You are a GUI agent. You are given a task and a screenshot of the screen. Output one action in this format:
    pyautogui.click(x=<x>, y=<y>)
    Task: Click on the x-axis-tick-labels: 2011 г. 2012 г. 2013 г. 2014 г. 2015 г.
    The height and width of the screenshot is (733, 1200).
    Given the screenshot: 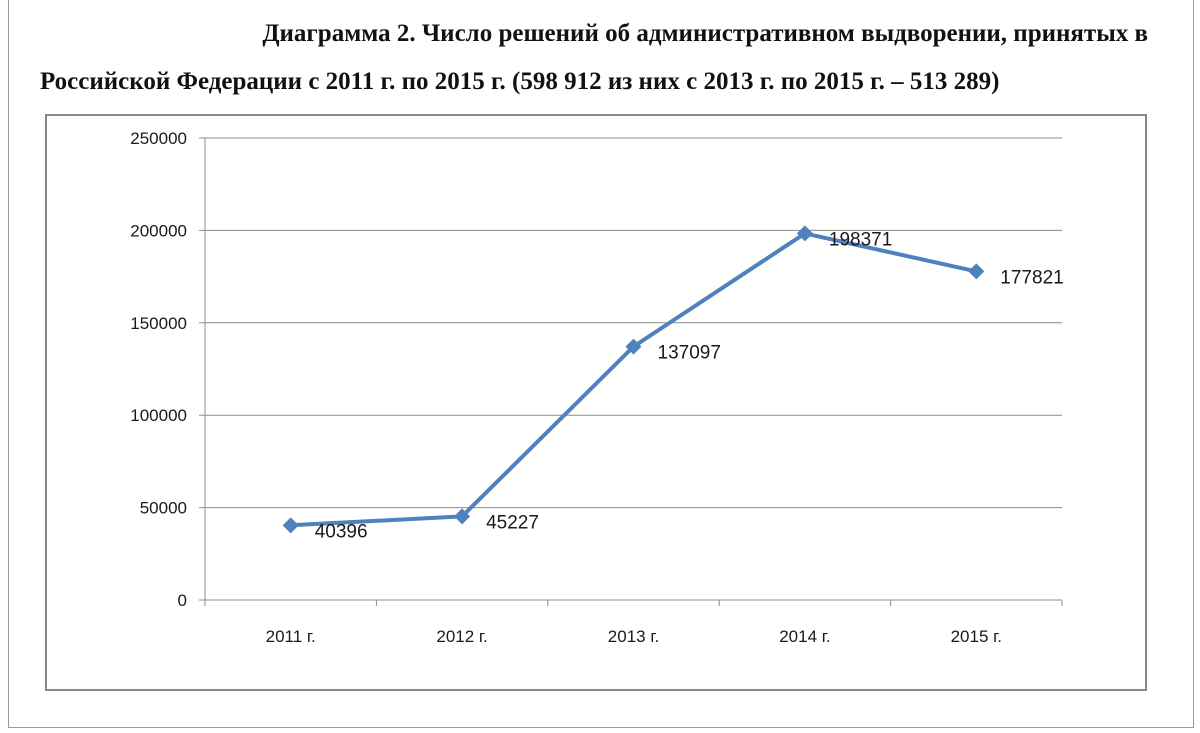 What is the action you would take?
    pyautogui.click(x=634, y=636)
    